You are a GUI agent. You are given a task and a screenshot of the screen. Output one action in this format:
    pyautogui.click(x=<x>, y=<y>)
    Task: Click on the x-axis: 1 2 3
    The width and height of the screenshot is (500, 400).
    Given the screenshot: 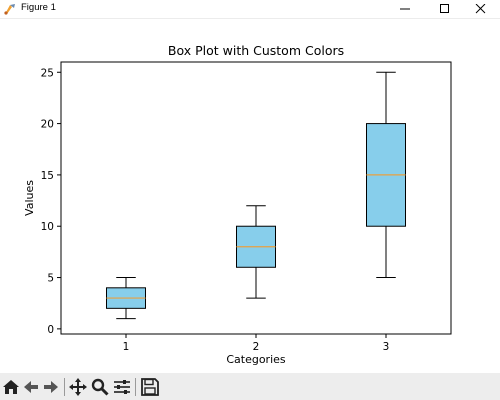 What is the action you would take?
    pyautogui.click(x=256, y=343)
    